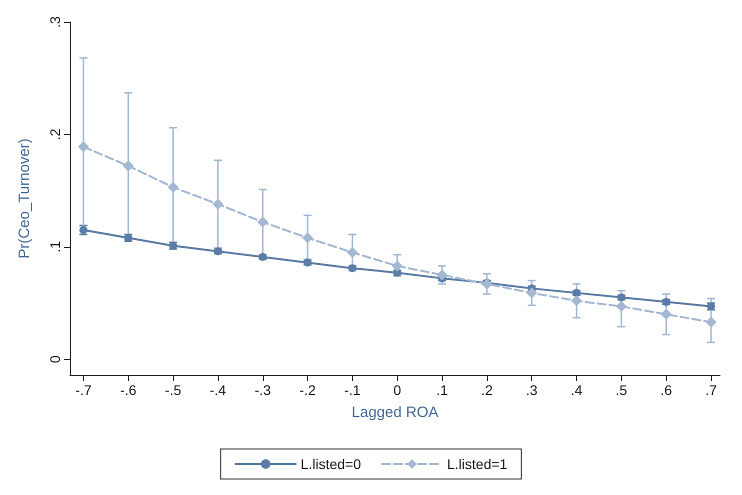 This screenshot has height=495, width=742. Describe the element at coordinates (711, 390) in the screenshot. I see `x-tick-label: .7` at that location.